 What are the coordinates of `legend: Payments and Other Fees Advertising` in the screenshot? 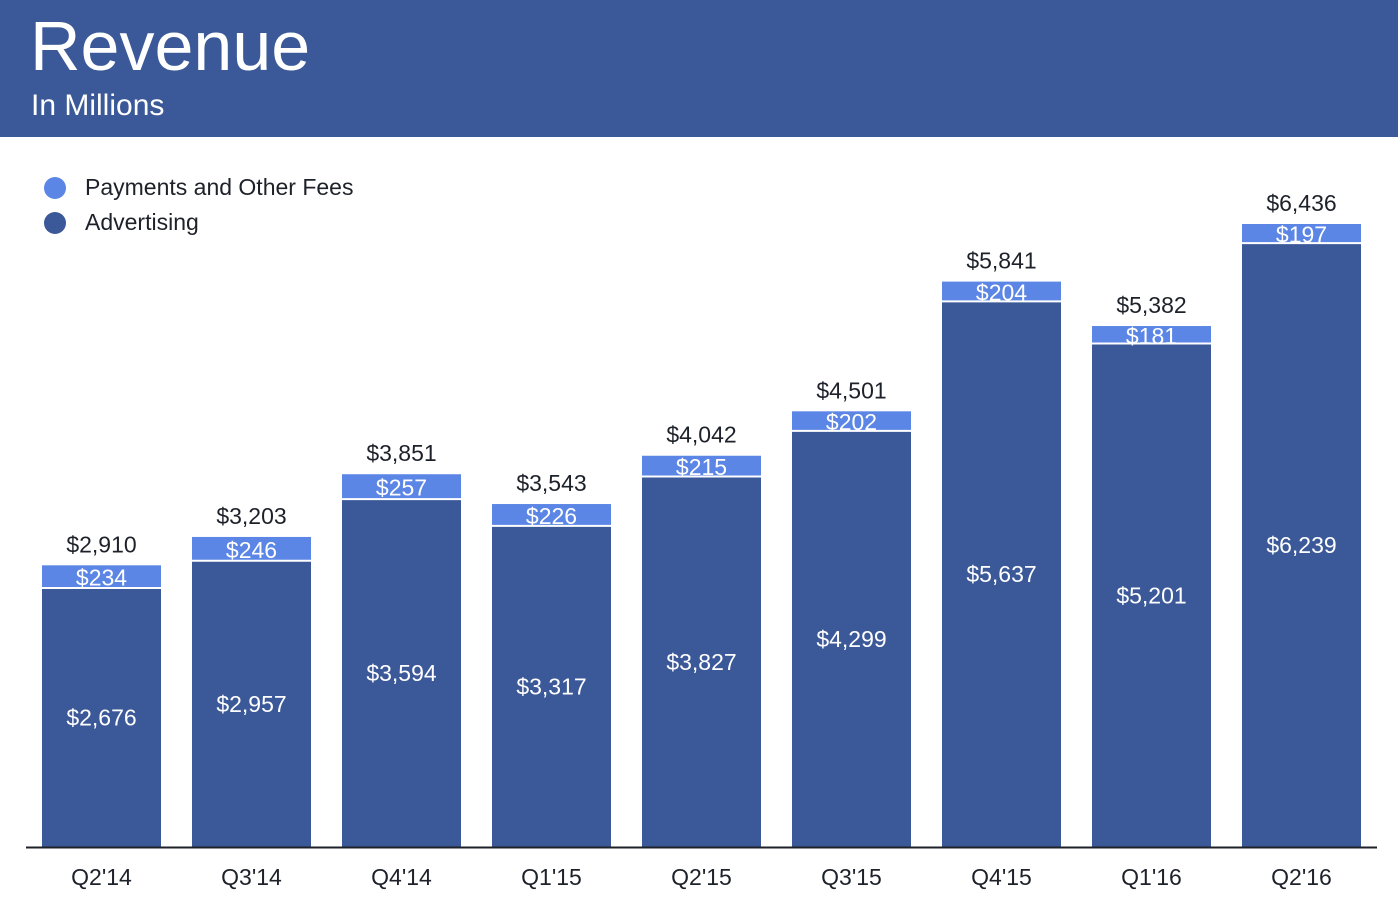 It's located at (198, 205).